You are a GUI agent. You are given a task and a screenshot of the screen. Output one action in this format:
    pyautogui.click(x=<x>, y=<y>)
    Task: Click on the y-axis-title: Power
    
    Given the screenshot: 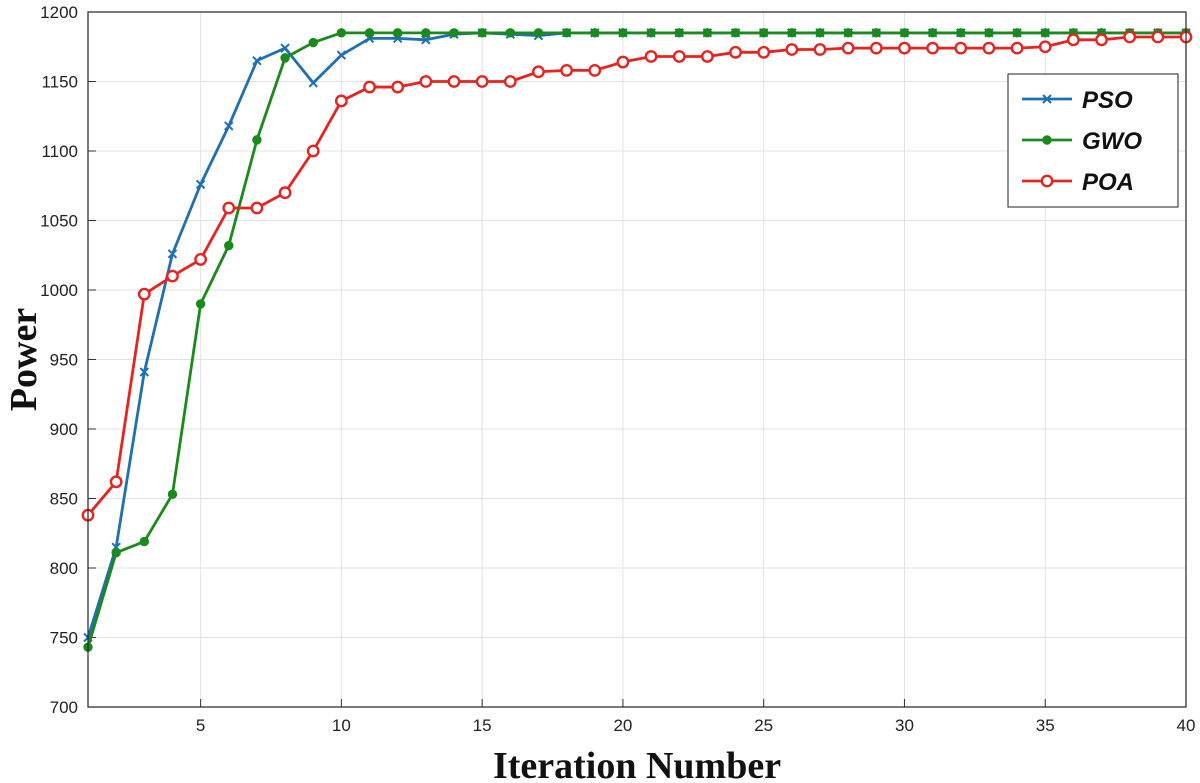 What is the action you would take?
    pyautogui.click(x=24, y=360)
    